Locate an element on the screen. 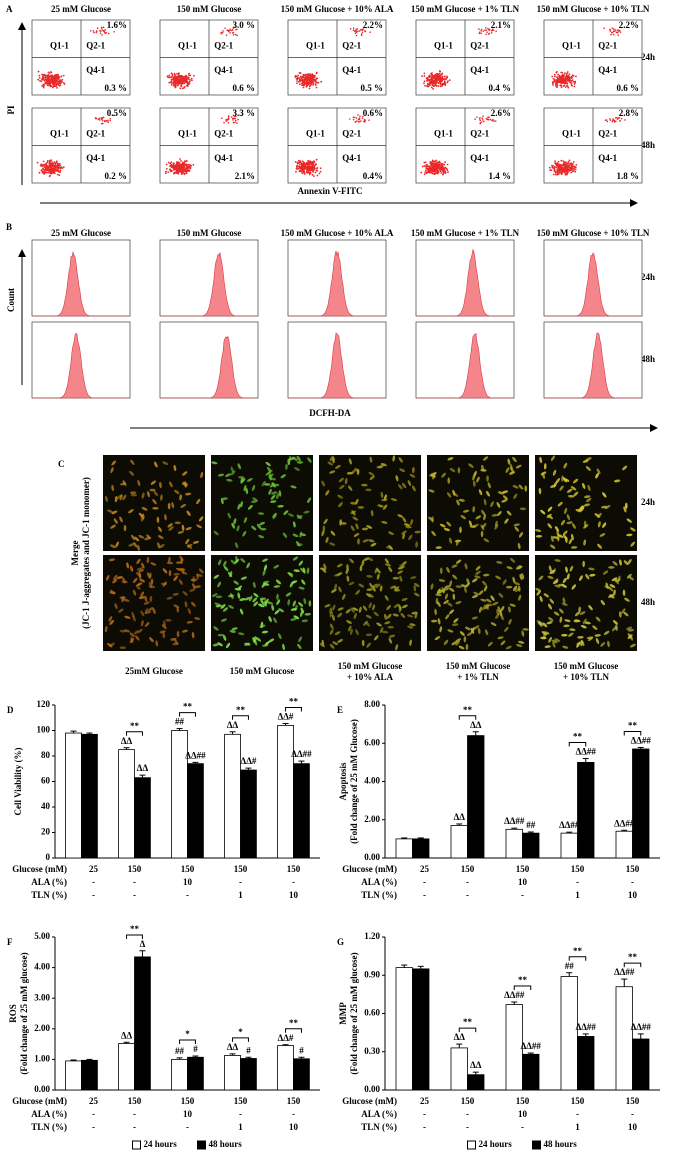  table-row-label: ALA (%) is located at coordinates (379, 1114).